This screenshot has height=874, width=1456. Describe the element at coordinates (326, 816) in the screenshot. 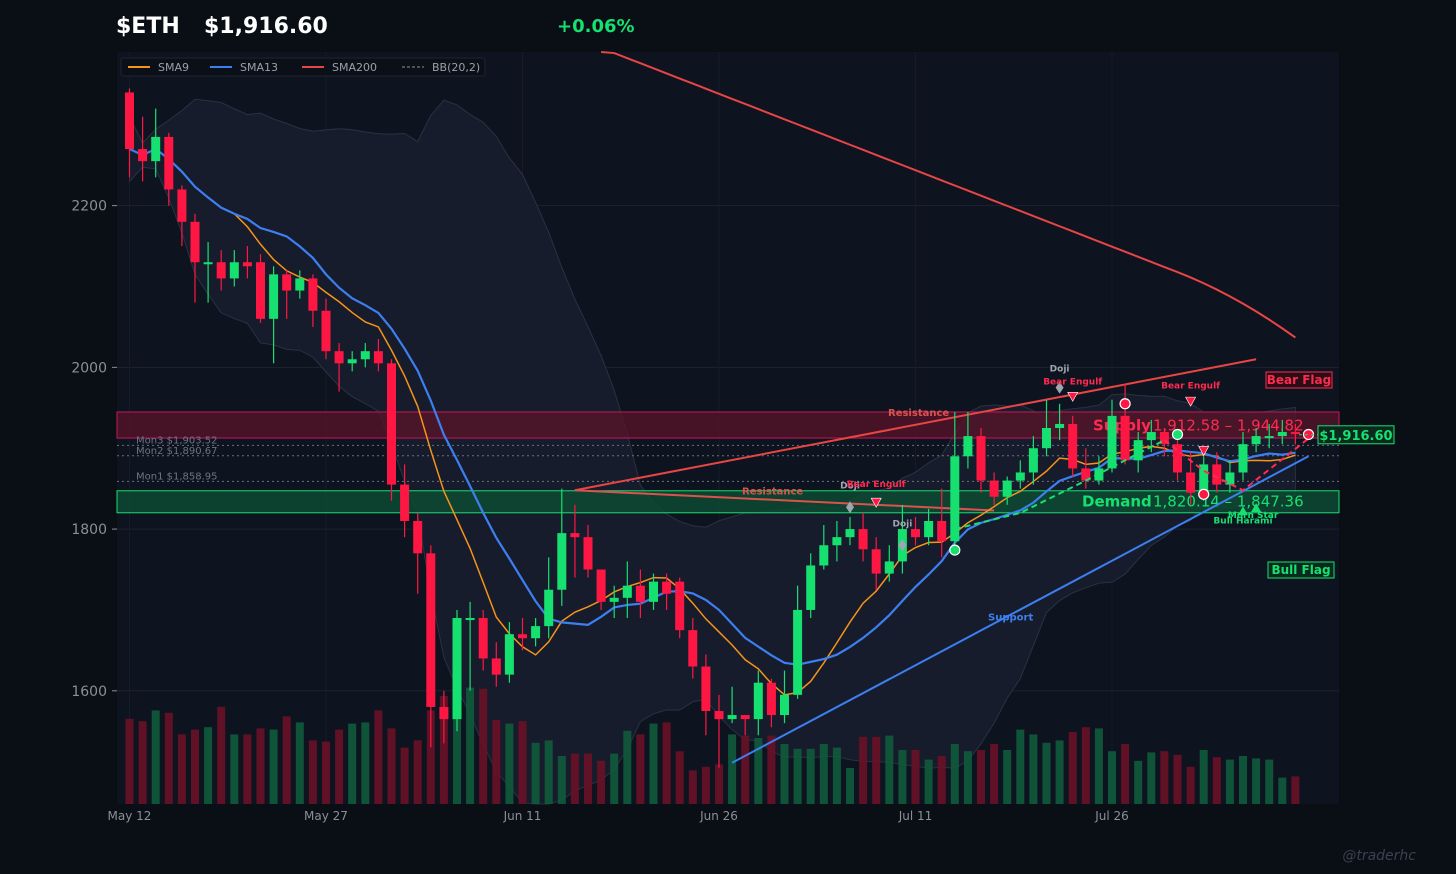

I see `x-tick-label: May 27` at that location.